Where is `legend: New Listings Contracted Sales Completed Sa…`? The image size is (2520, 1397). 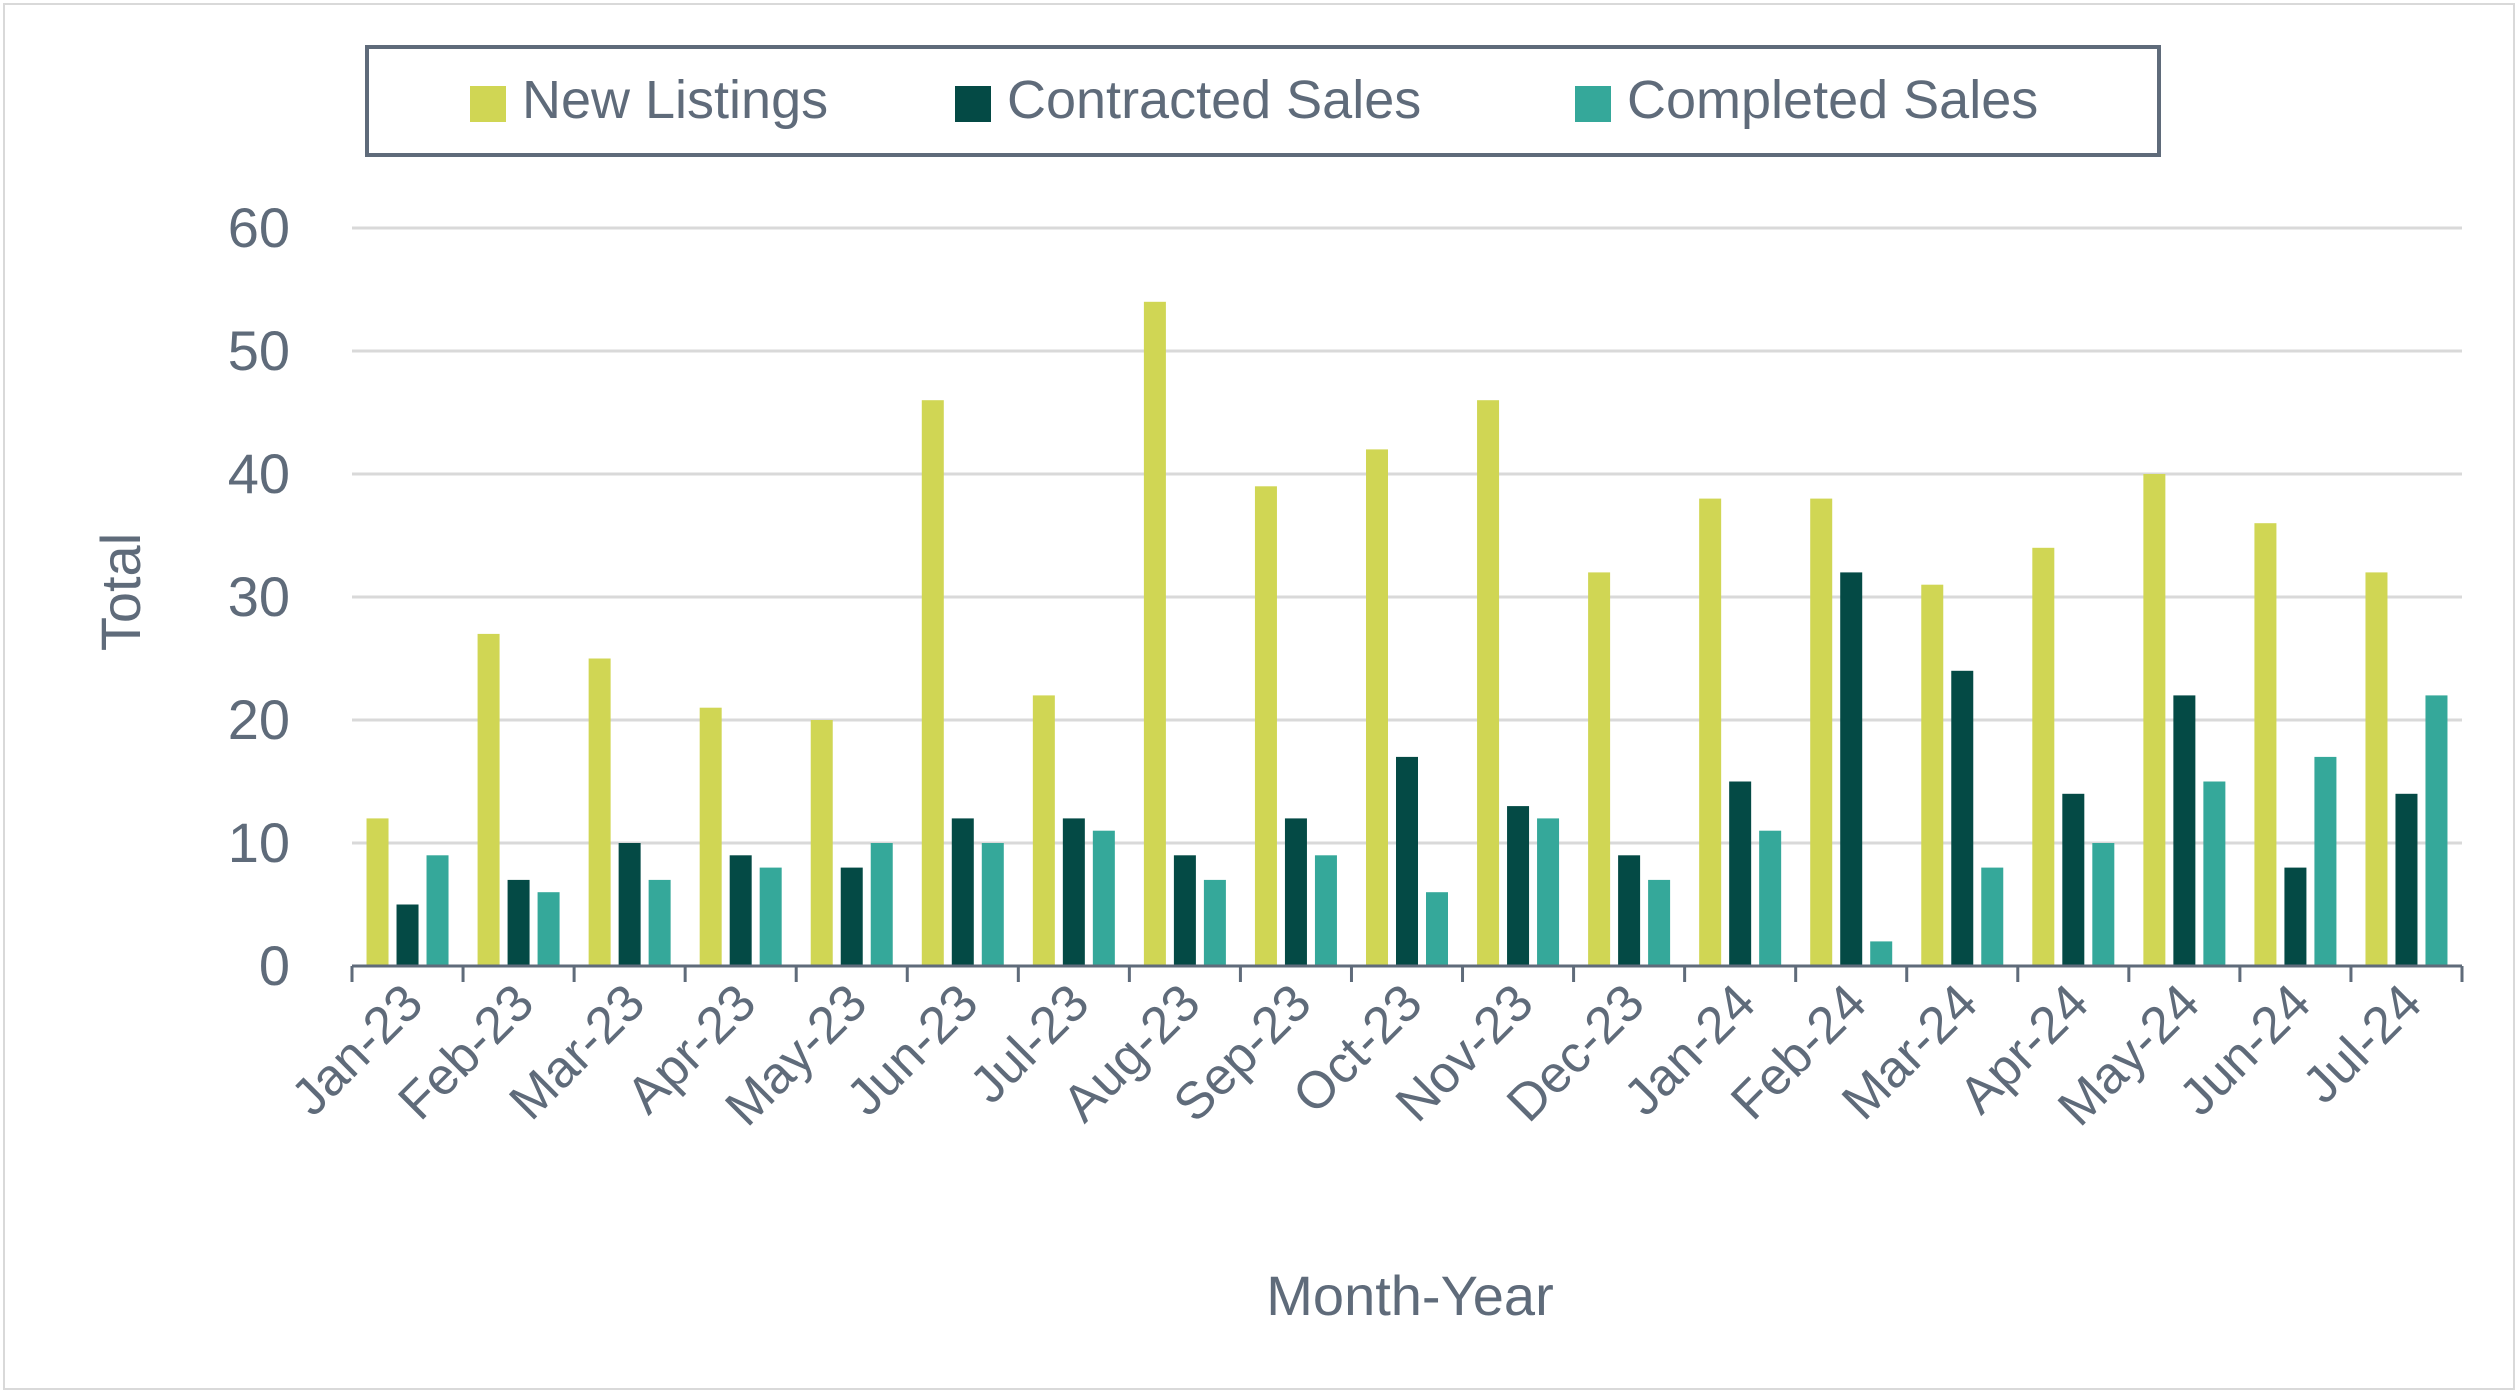 legend: New Listings Contracted Sales Completed Sa… is located at coordinates (1263, 101).